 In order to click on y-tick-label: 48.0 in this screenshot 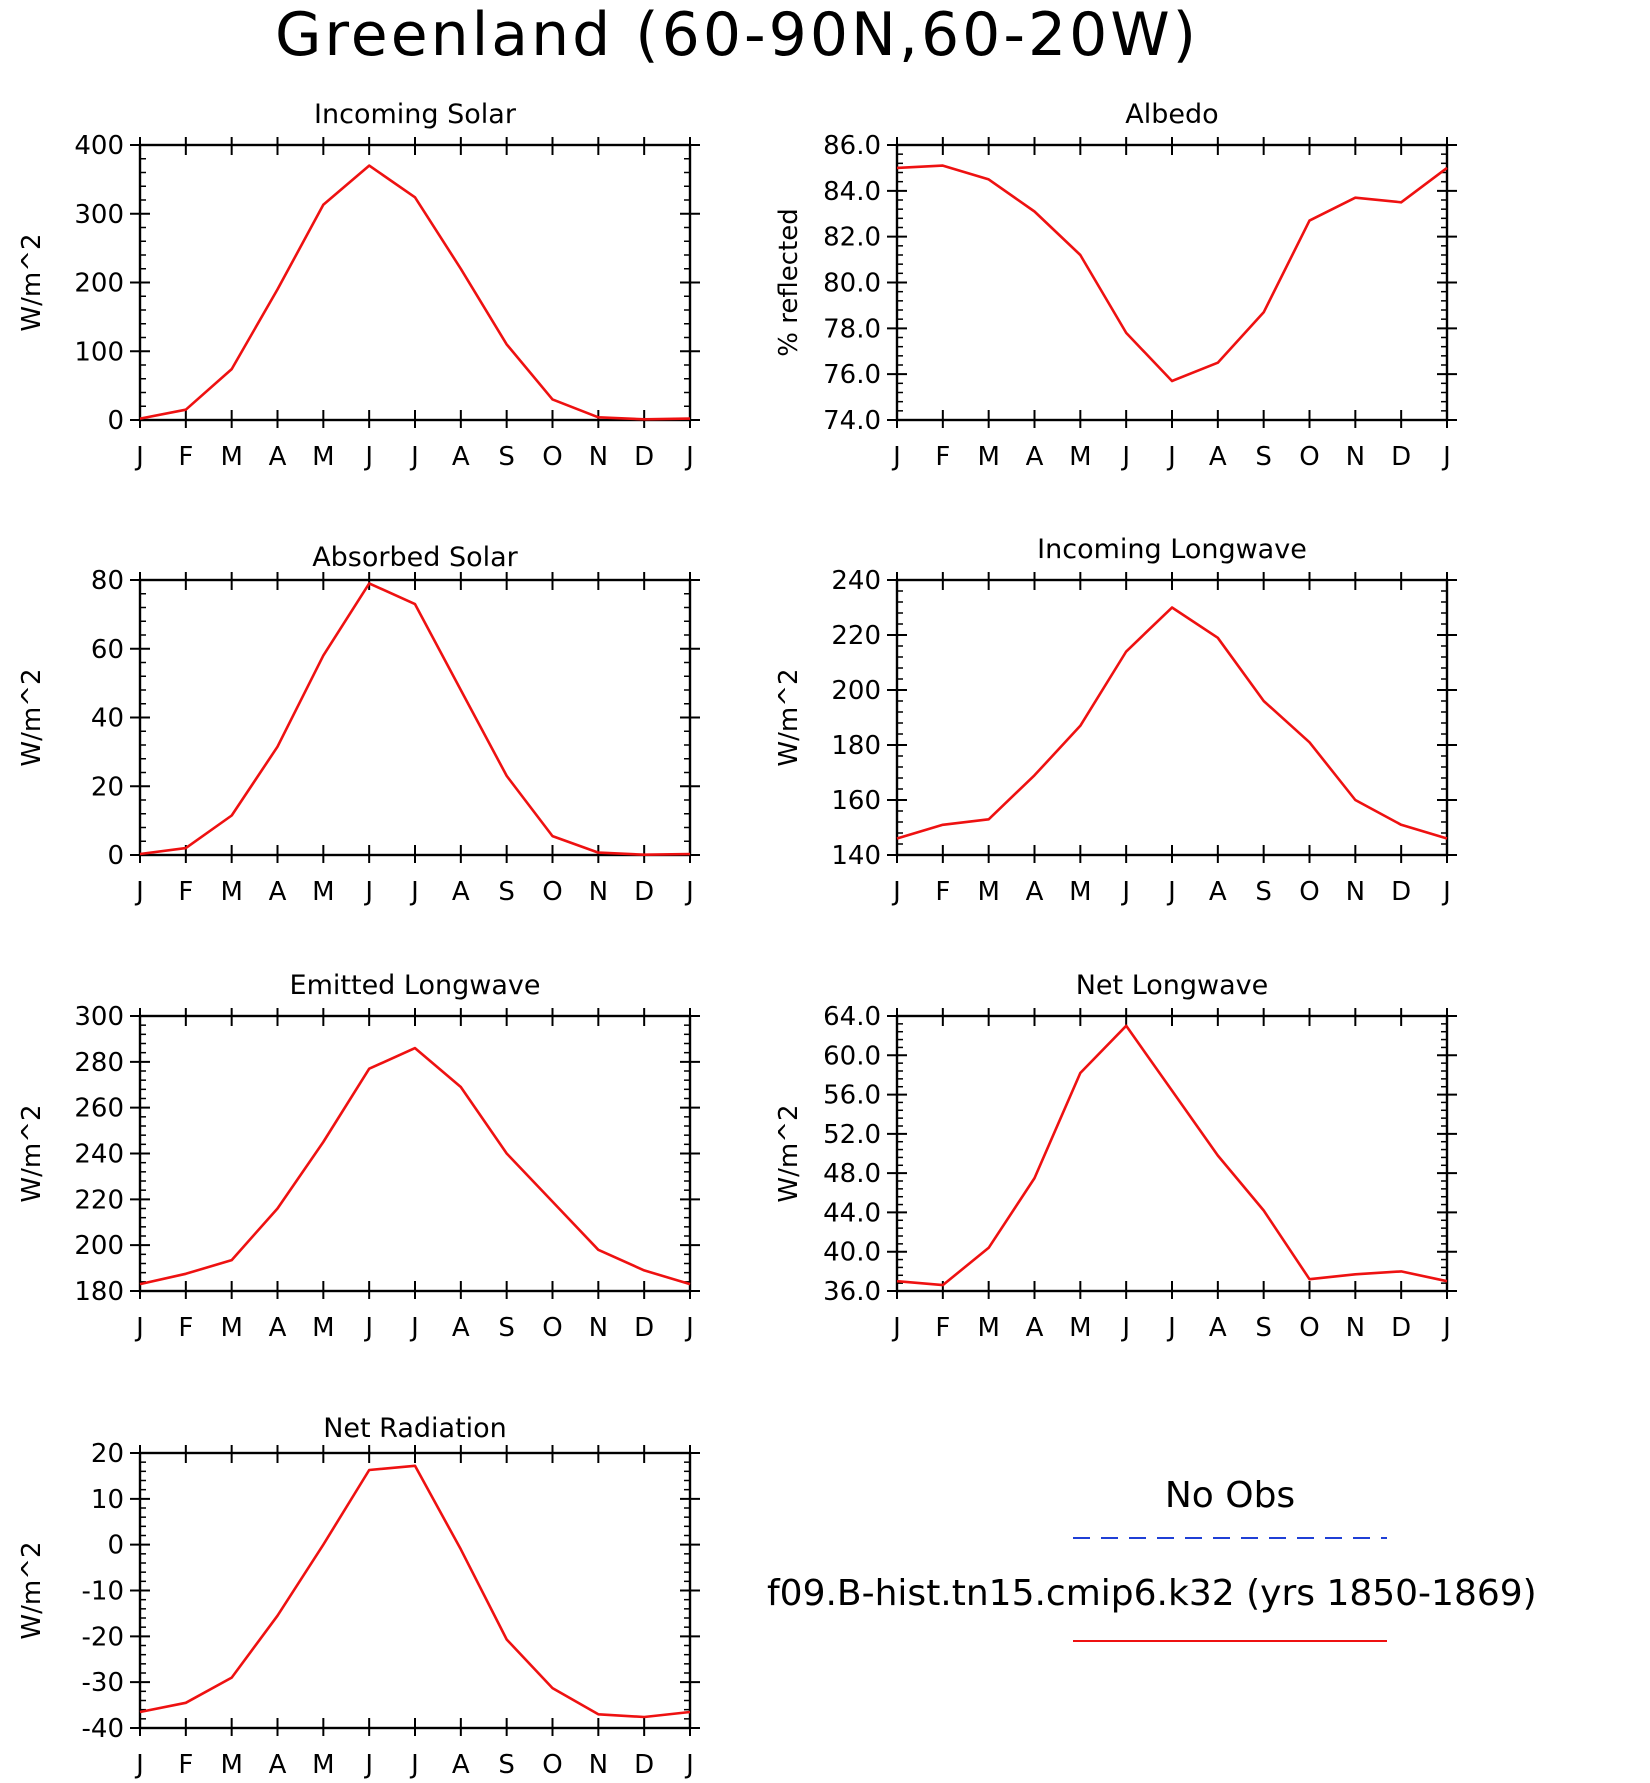, I will do `click(852, 1174)`.